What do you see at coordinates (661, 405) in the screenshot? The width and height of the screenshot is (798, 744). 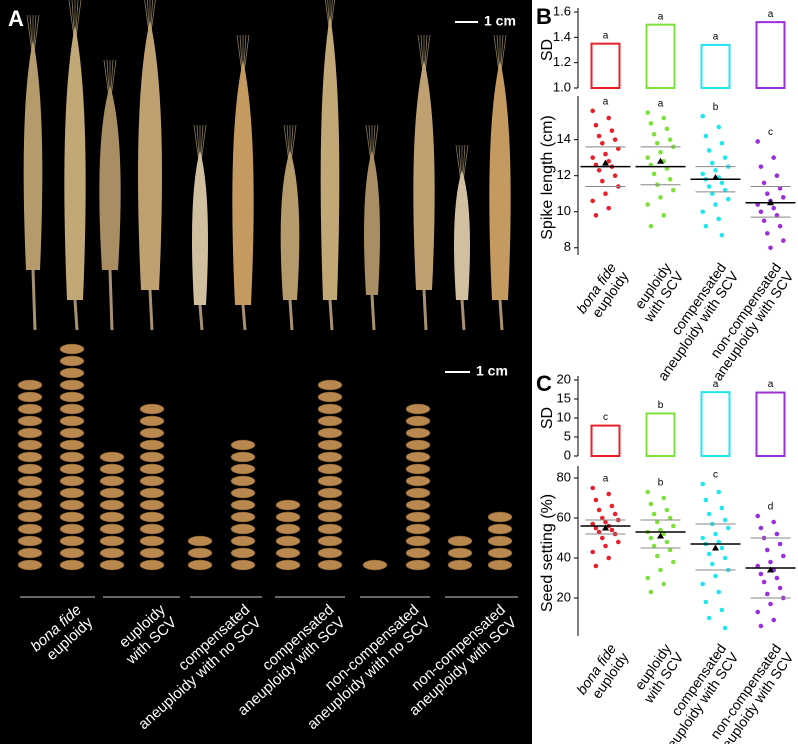 I see `annotation: b` at bounding box center [661, 405].